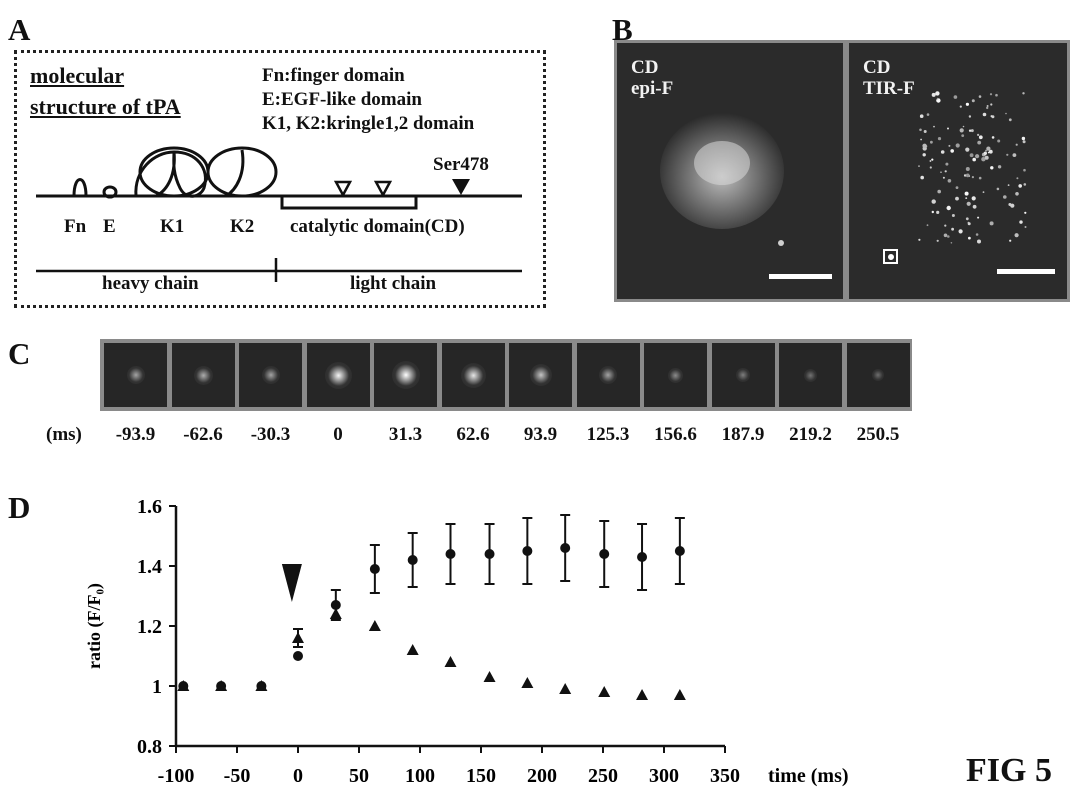  What do you see at coordinates (80, 187) in the screenshot?
I see `finger-domain-shape` at bounding box center [80, 187].